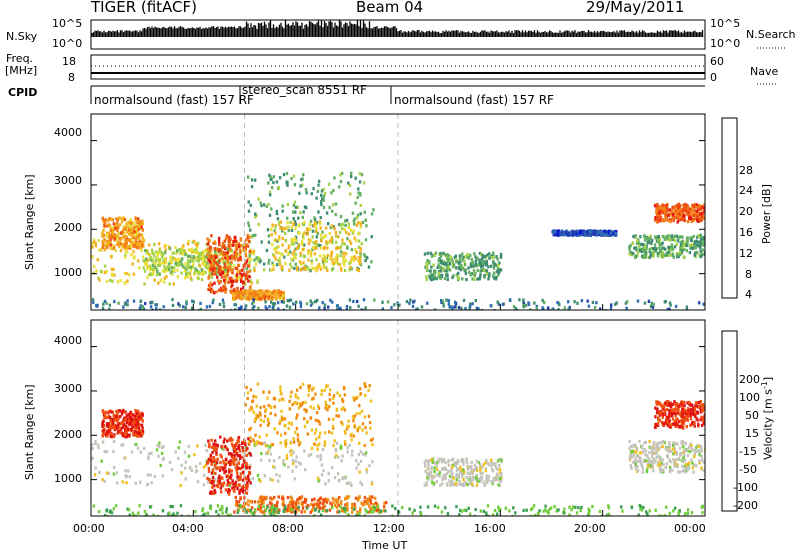  Describe the element at coordinates (69, 61) in the screenshot. I see `freq-left-tick-top: 18` at that location.